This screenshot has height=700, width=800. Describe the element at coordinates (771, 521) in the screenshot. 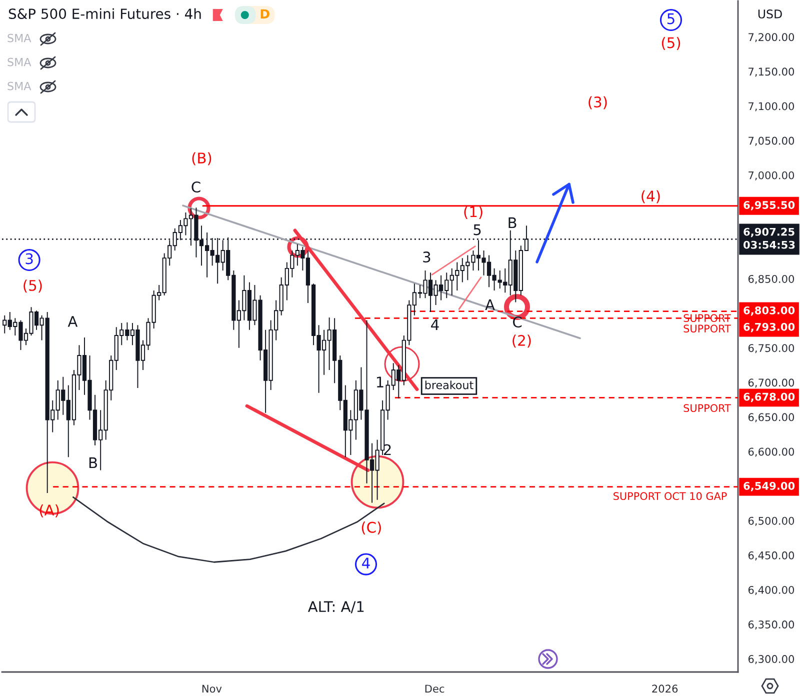

I see `y-tick-label: 6,500.00` at that location.